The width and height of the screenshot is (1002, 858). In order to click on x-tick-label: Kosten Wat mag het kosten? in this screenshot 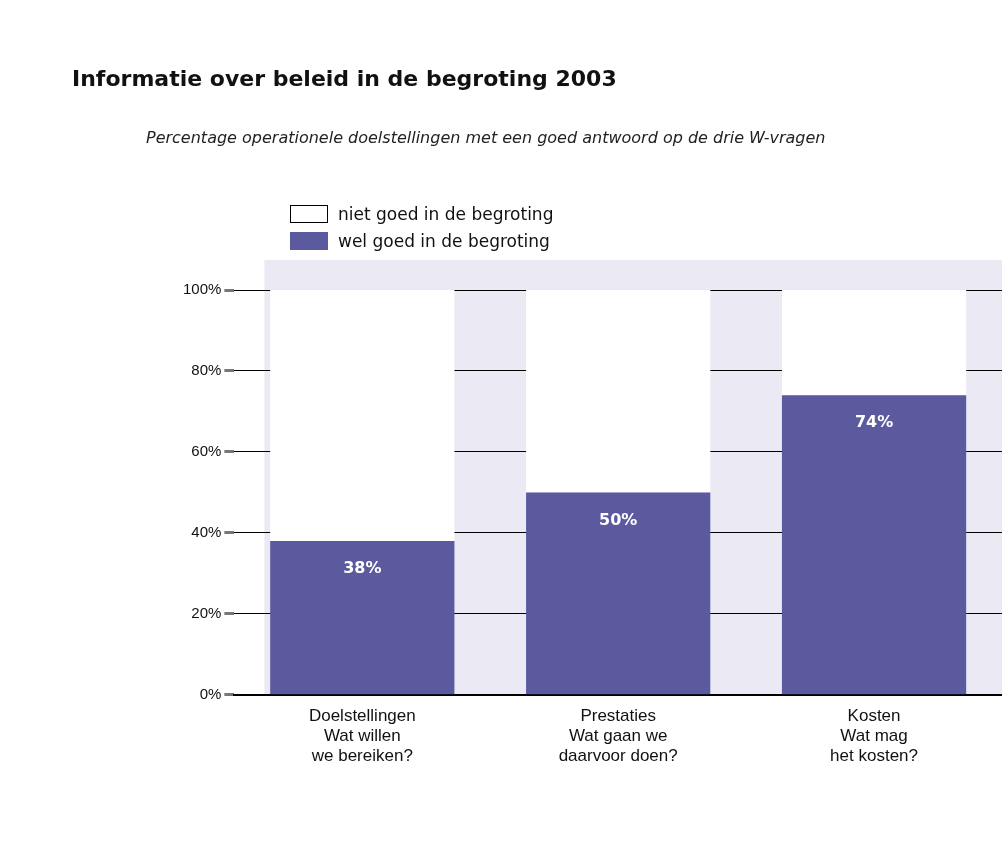, I will do `click(874, 735)`.